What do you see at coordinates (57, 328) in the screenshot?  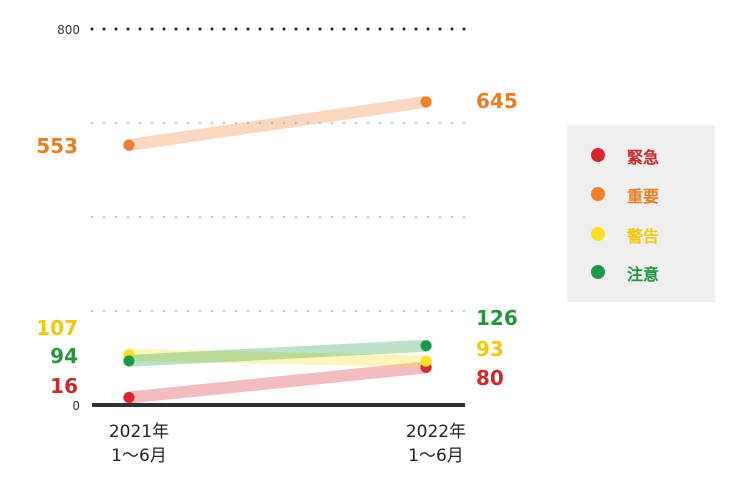 I see `data-label: 107` at bounding box center [57, 328].